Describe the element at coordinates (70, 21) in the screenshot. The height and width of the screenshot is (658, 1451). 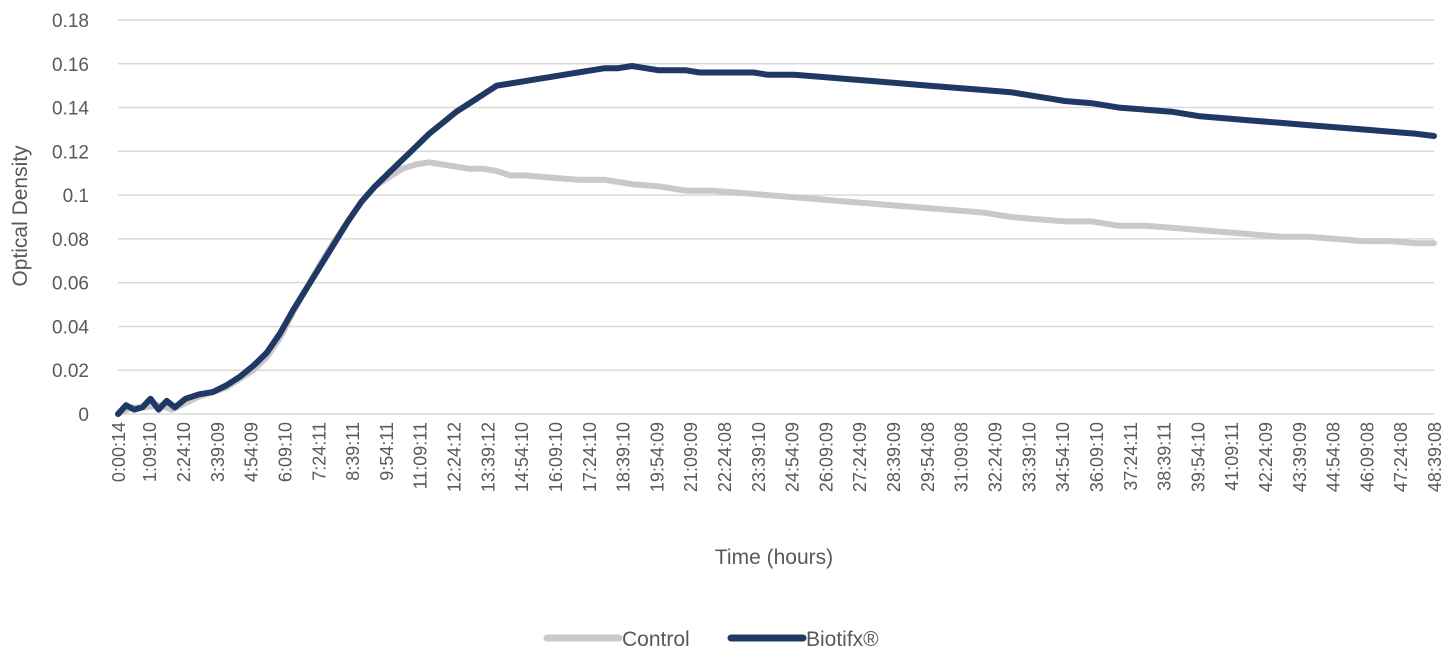
I see `y-tick-label: 0.18` at that location.